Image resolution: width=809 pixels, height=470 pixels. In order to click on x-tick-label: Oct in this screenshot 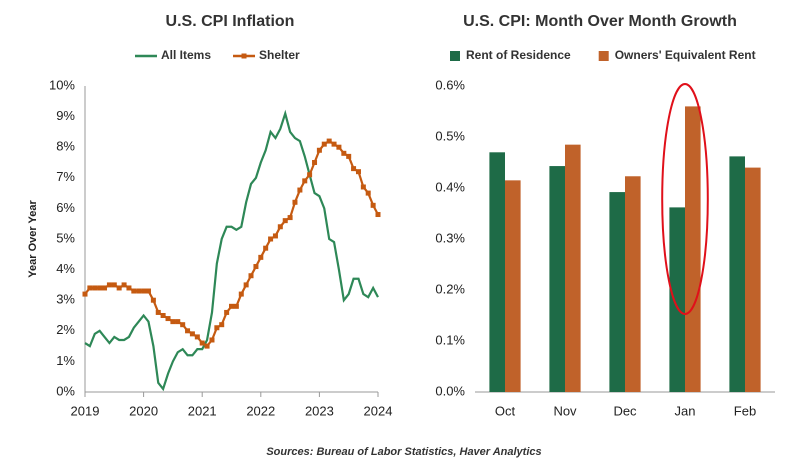, I will do `click(505, 410)`.